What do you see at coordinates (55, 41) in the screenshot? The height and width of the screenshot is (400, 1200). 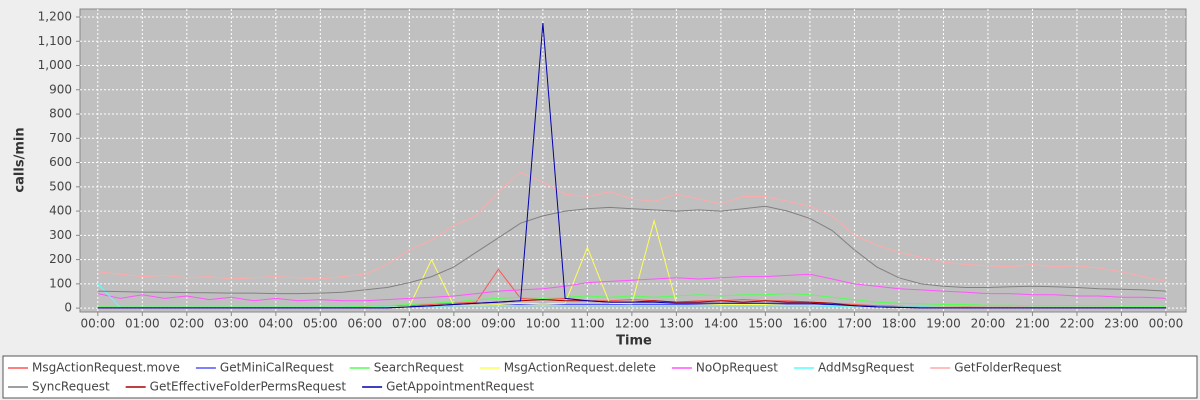 I see `y-tick-label: 1,100` at bounding box center [55, 41].